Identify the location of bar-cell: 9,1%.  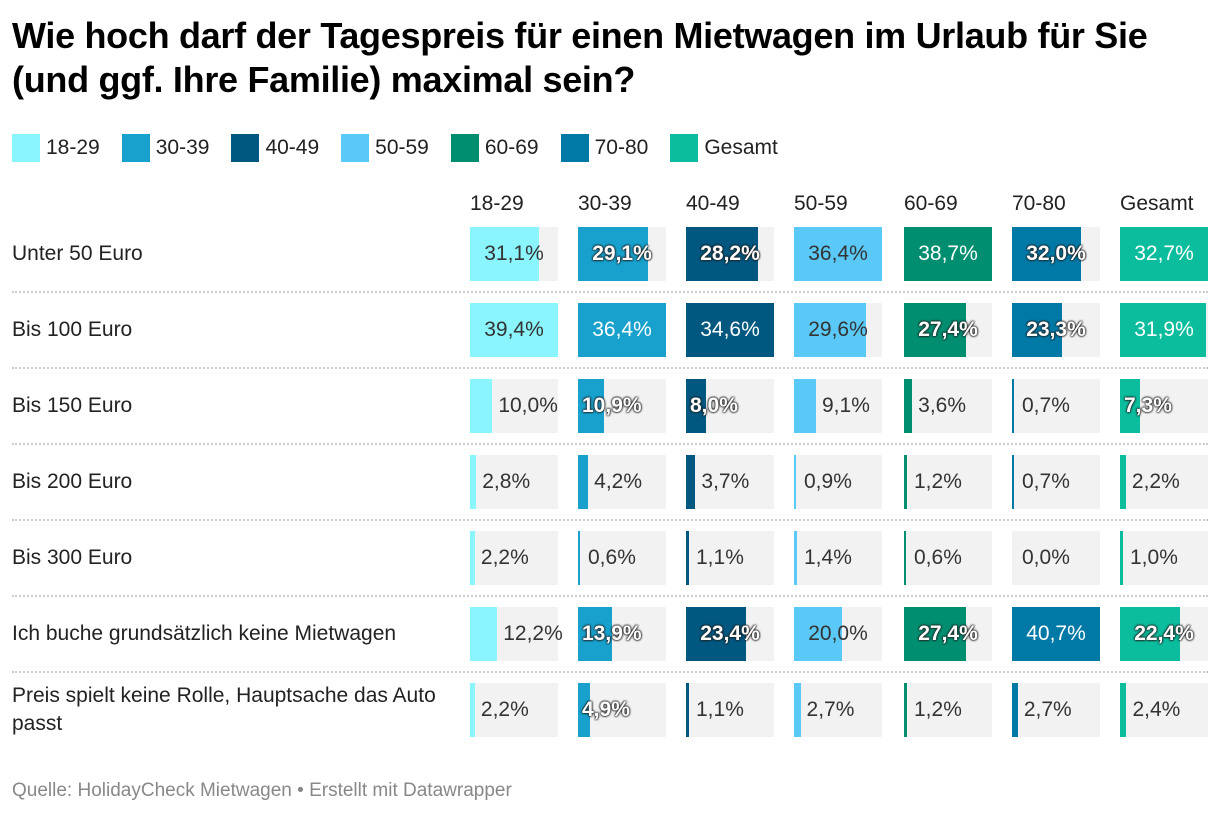
(838, 406).